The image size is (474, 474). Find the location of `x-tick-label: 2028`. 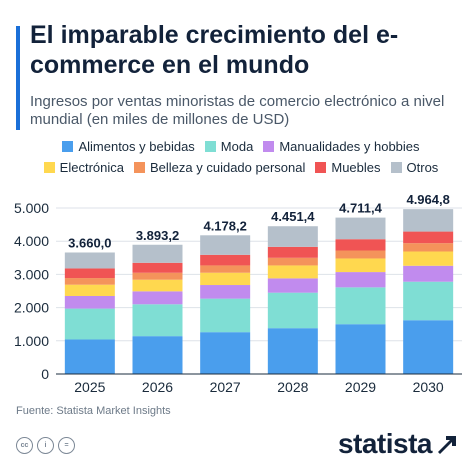

x-tick-label: 2028 is located at coordinates (292, 387).